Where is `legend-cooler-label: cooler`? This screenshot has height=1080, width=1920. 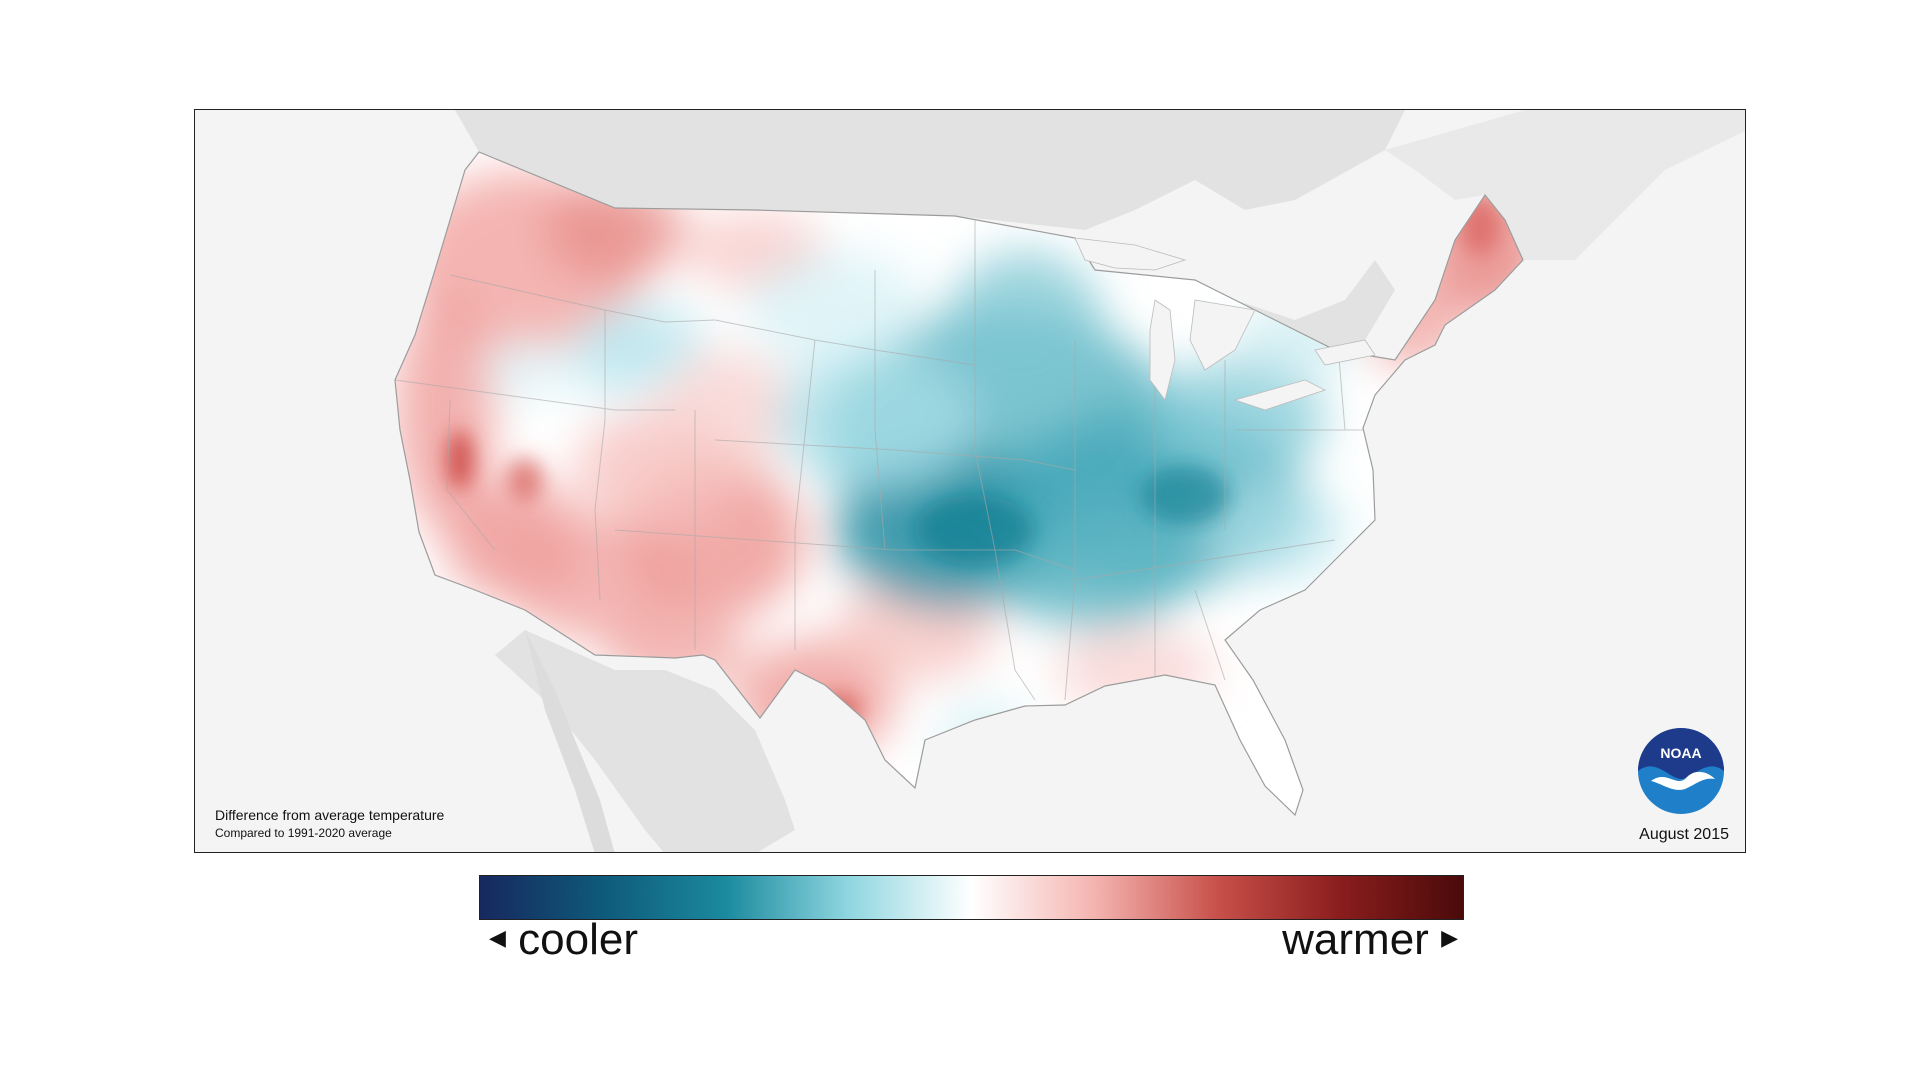
legend-cooler-label: cooler is located at coordinates (578, 939).